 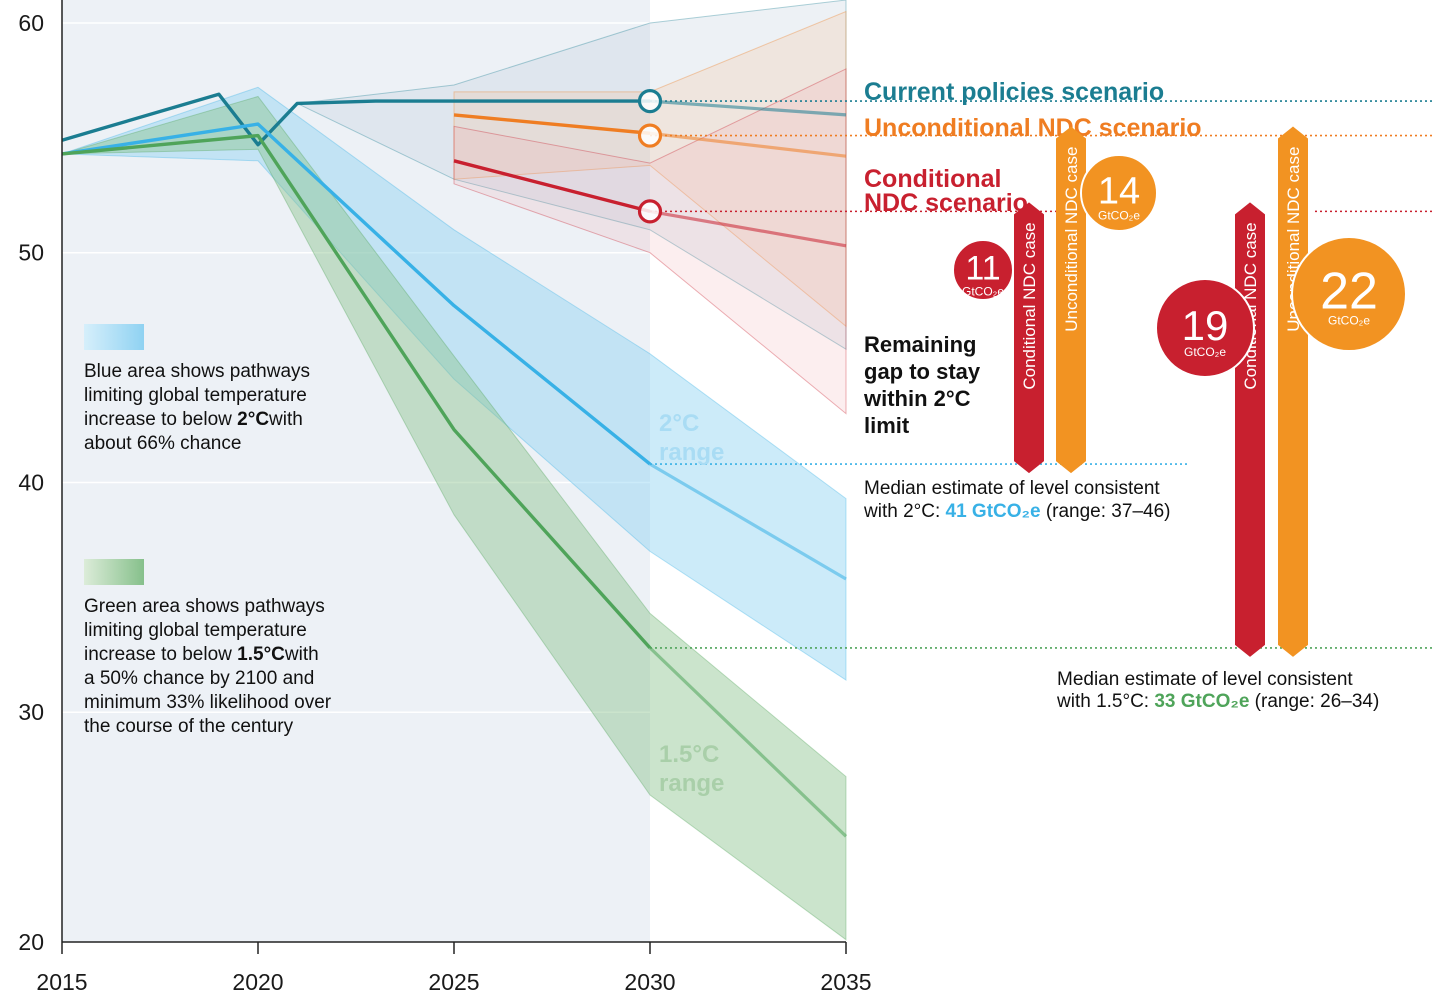 I want to click on two-degree-range-label-2: range, so click(x=691, y=452).